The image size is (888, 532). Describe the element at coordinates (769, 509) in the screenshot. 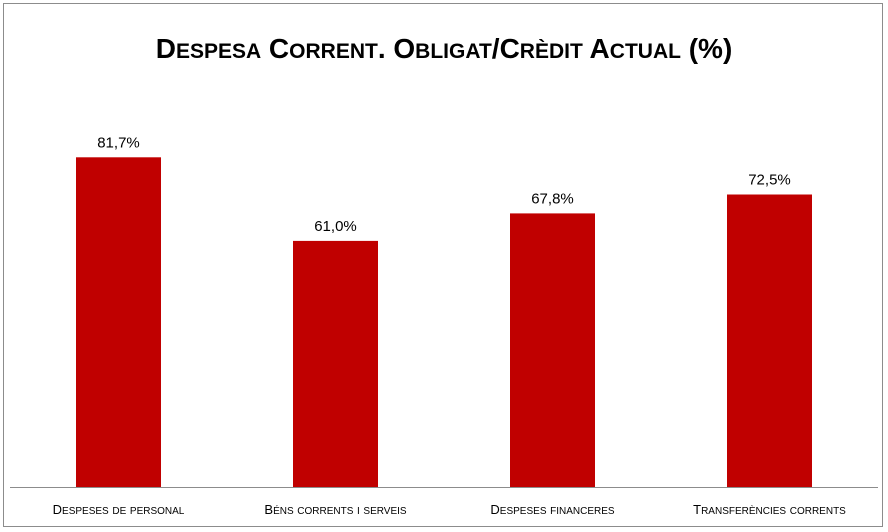

I see `category-label-4: TRANSFERÈNCIES CORRENTS` at that location.